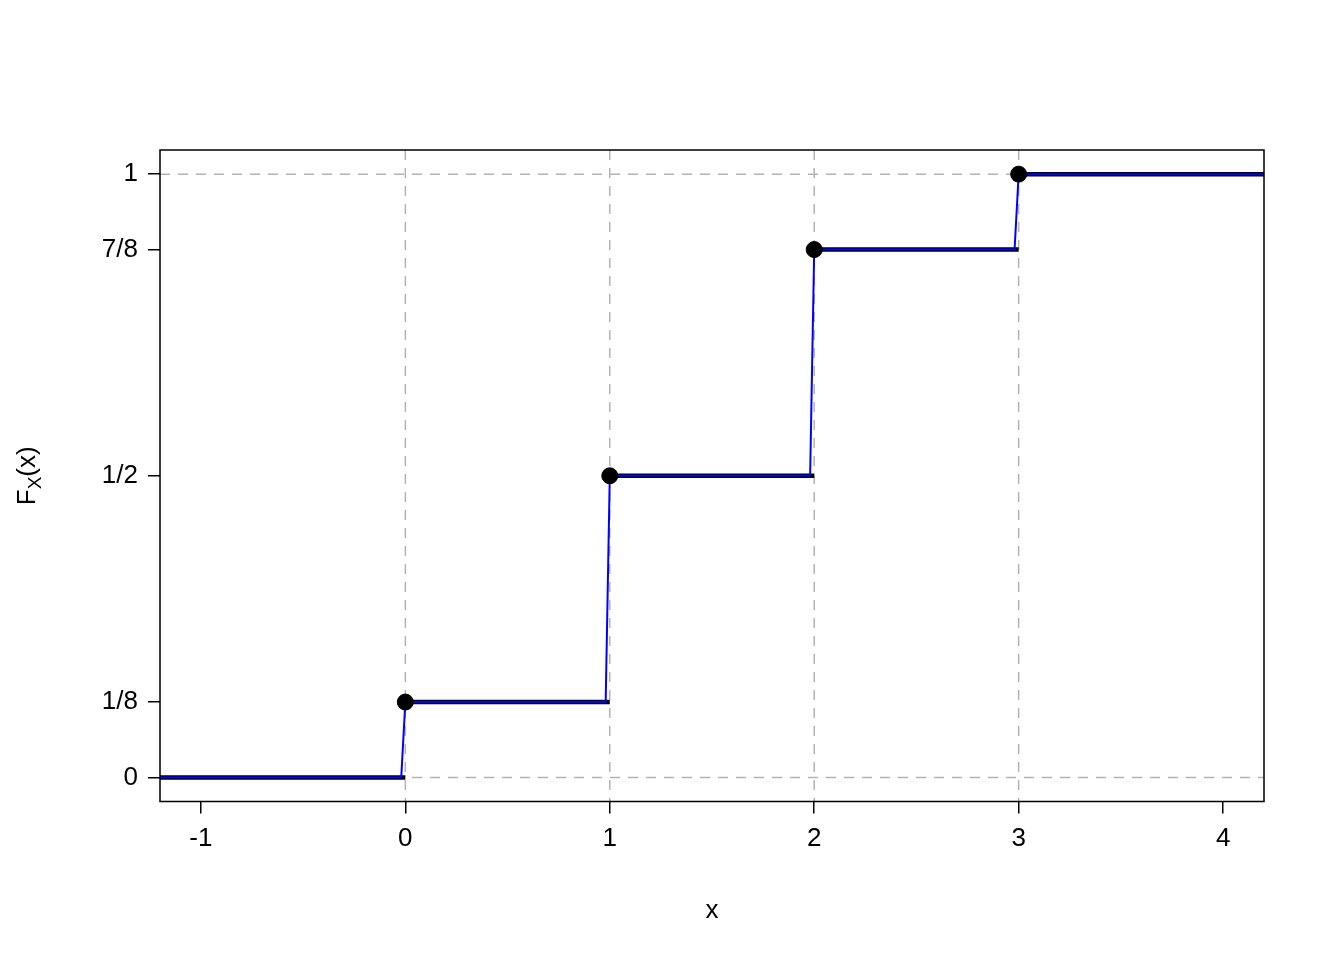 The width and height of the screenshot is (1344, 960). I want to click on x-tick-label: 2, so click(814, 837).